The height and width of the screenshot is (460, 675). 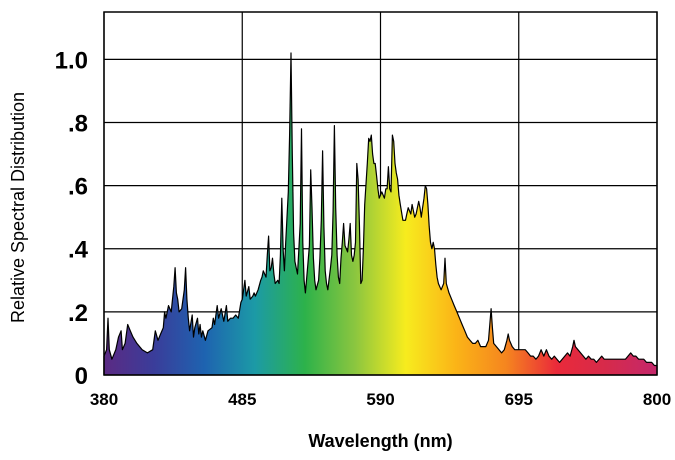 What do you see at coordinates (78, 123) in the screenshot?
I see `y-tick-label: .8` at bounding box center [78, 123].